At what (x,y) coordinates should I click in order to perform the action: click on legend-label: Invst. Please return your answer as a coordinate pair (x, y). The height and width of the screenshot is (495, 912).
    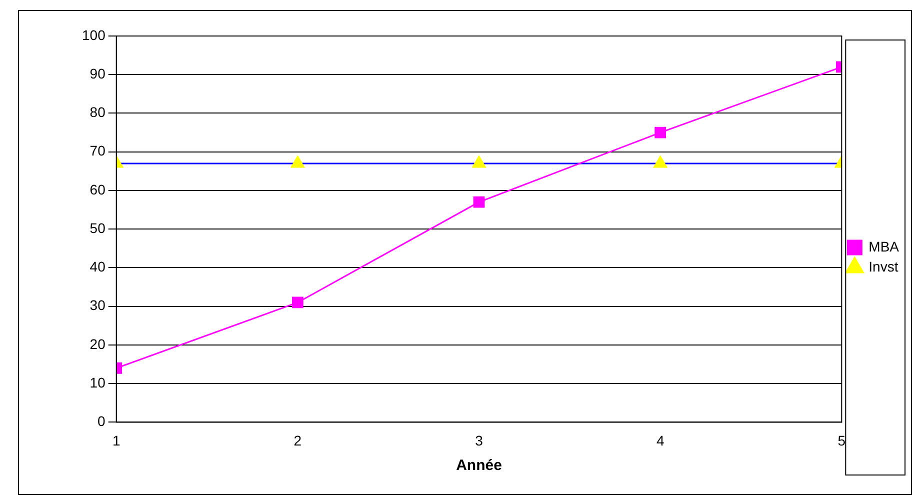
    Looking at the image, I should click on (883, 266).